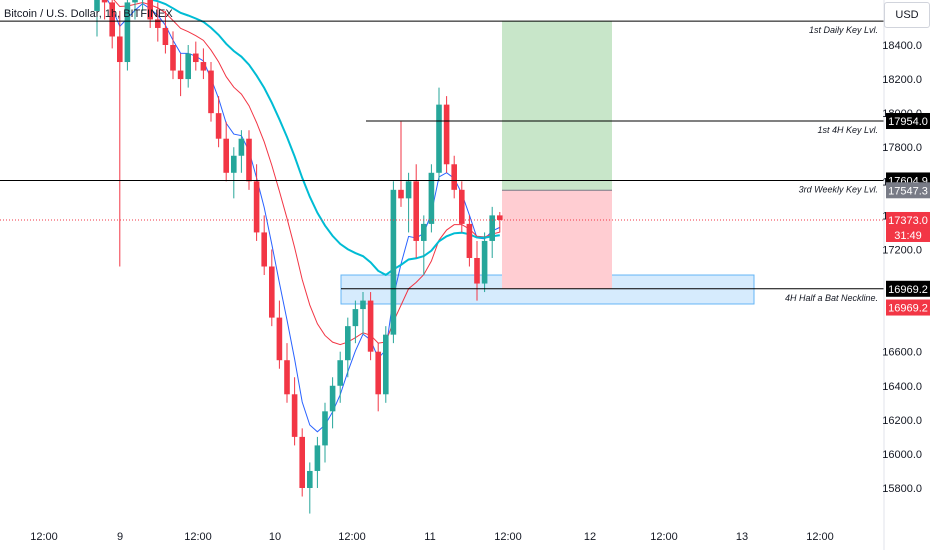 This screenshot has width=932, height=555. Describe the element at coordinates (843, 30) in the screenshot. I see `key-level-label: 1st Daily Key Lvl.` at that location.